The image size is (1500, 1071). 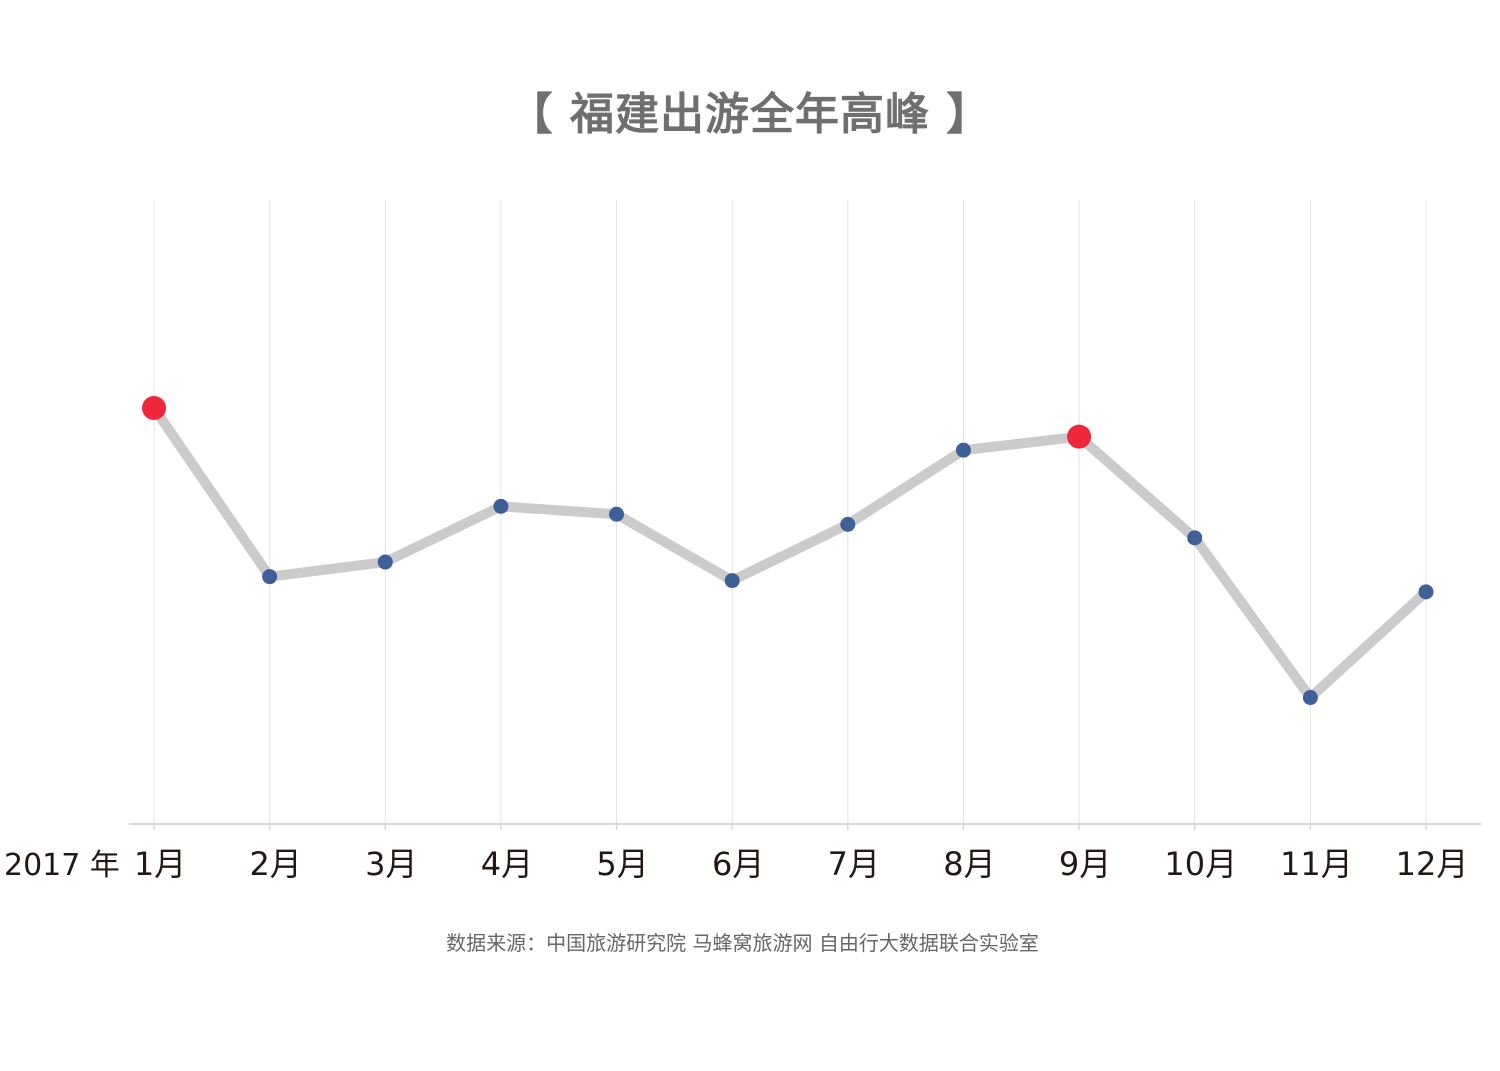 I want to click on x-tick-labels: 1月 2月 3月 4月 5月 6月 7月 8月 9月 10月 11月 12月, so click(x=801, y=864).